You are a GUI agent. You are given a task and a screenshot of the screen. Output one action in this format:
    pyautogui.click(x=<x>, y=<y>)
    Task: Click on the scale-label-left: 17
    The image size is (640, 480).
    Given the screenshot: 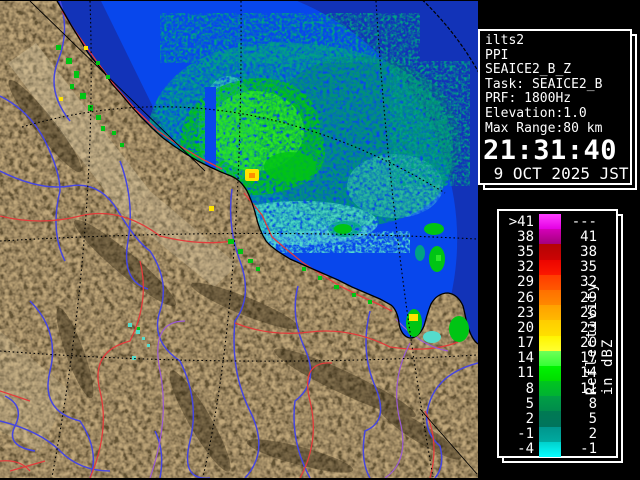 What is the action you would take?
    pyautogui.click(x=525, y=343)
    